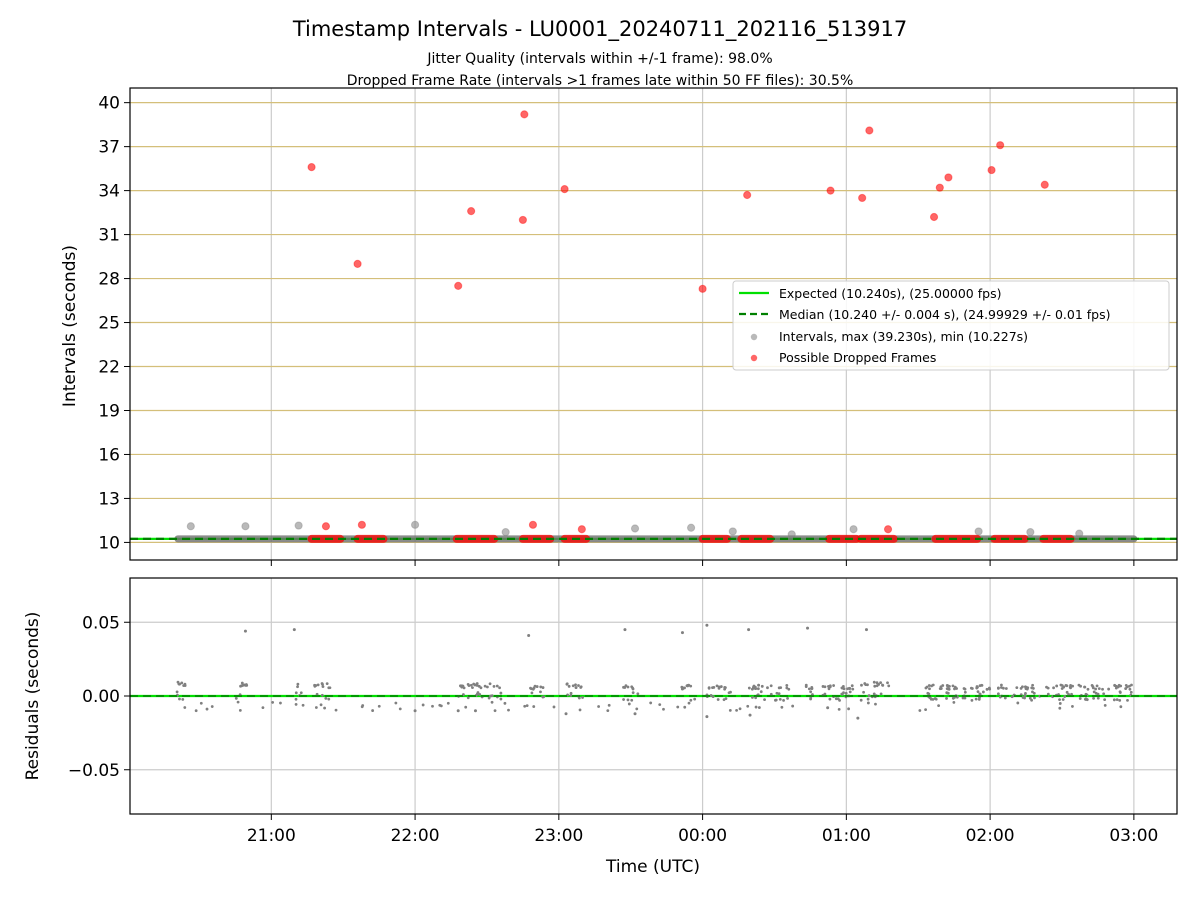 The height and width of the screenshot is (904, 1200). I want to click on y-tick-label: 22, so click(109, 368).